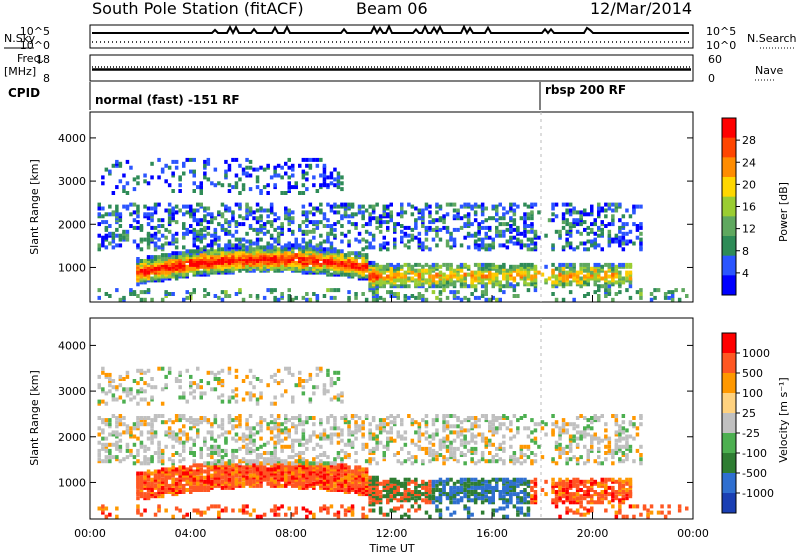 The image size is (800, 558). Describe the element at coordinates (715, 59) in the screenshot. I see `nave-tick-top: 60` at that location.